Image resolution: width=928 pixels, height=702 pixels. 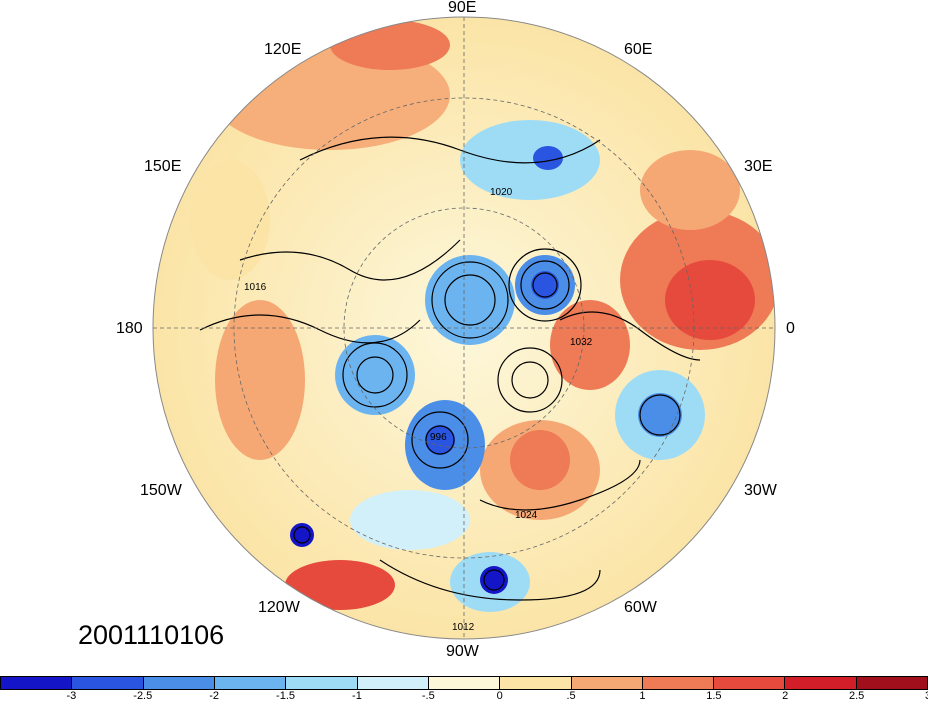 I want to click on contour-label: 1032, so click(x=581, y=342).